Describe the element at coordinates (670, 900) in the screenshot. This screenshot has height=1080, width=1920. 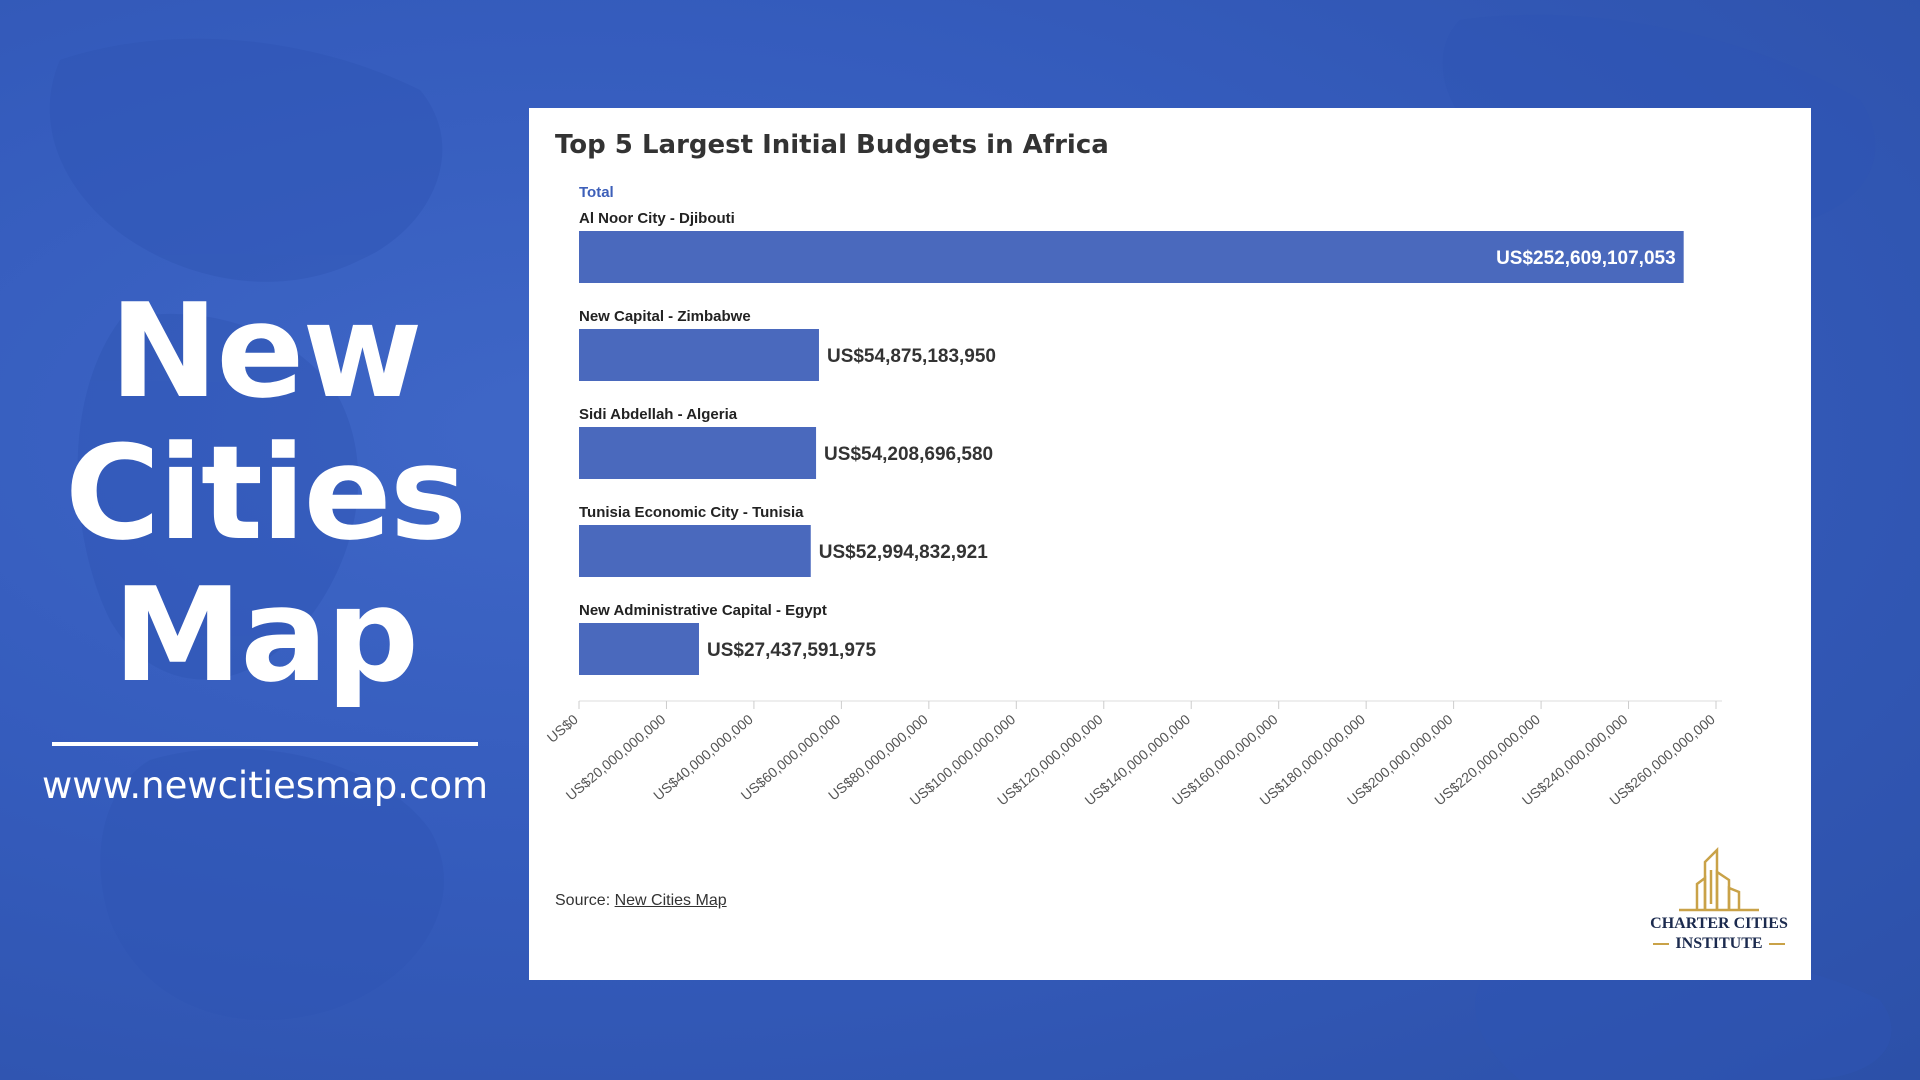
I see `source-link: New Cities Map` at that location.